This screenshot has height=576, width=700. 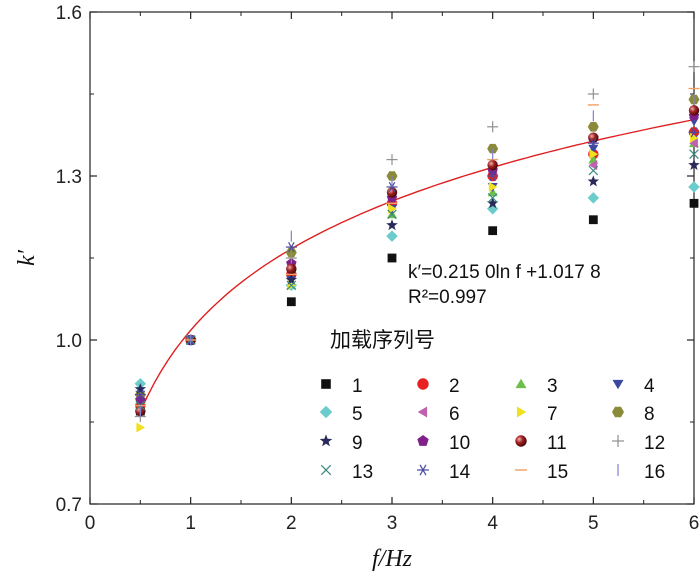 I want to click on x-tick-label: 4, so click(x=492, y=523).